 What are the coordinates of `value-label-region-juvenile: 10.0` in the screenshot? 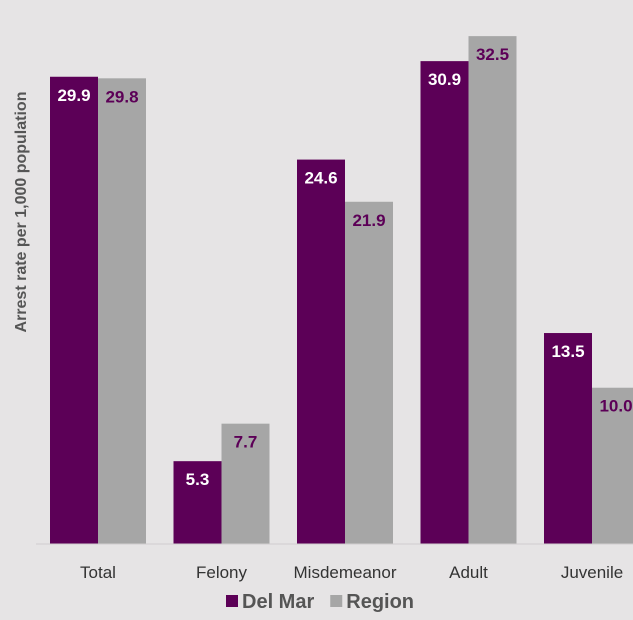 It's located at (615, 406).